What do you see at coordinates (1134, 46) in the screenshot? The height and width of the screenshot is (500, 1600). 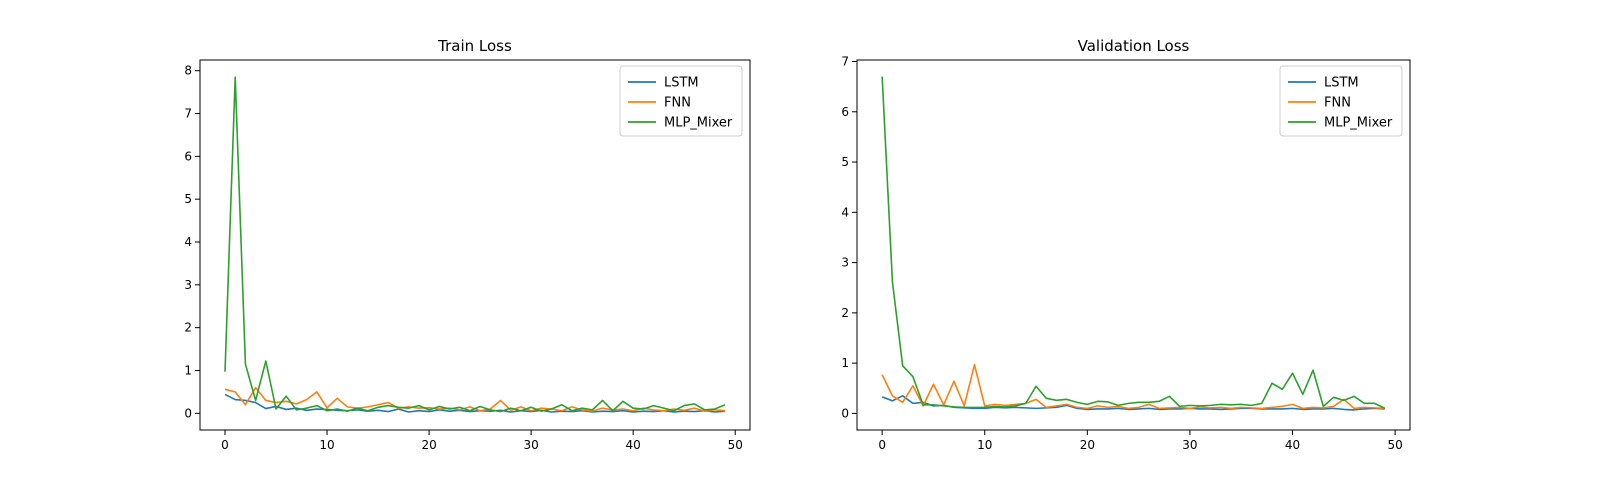 I see `chart-title: Validation Loss` at bounding box center [1134, 46].